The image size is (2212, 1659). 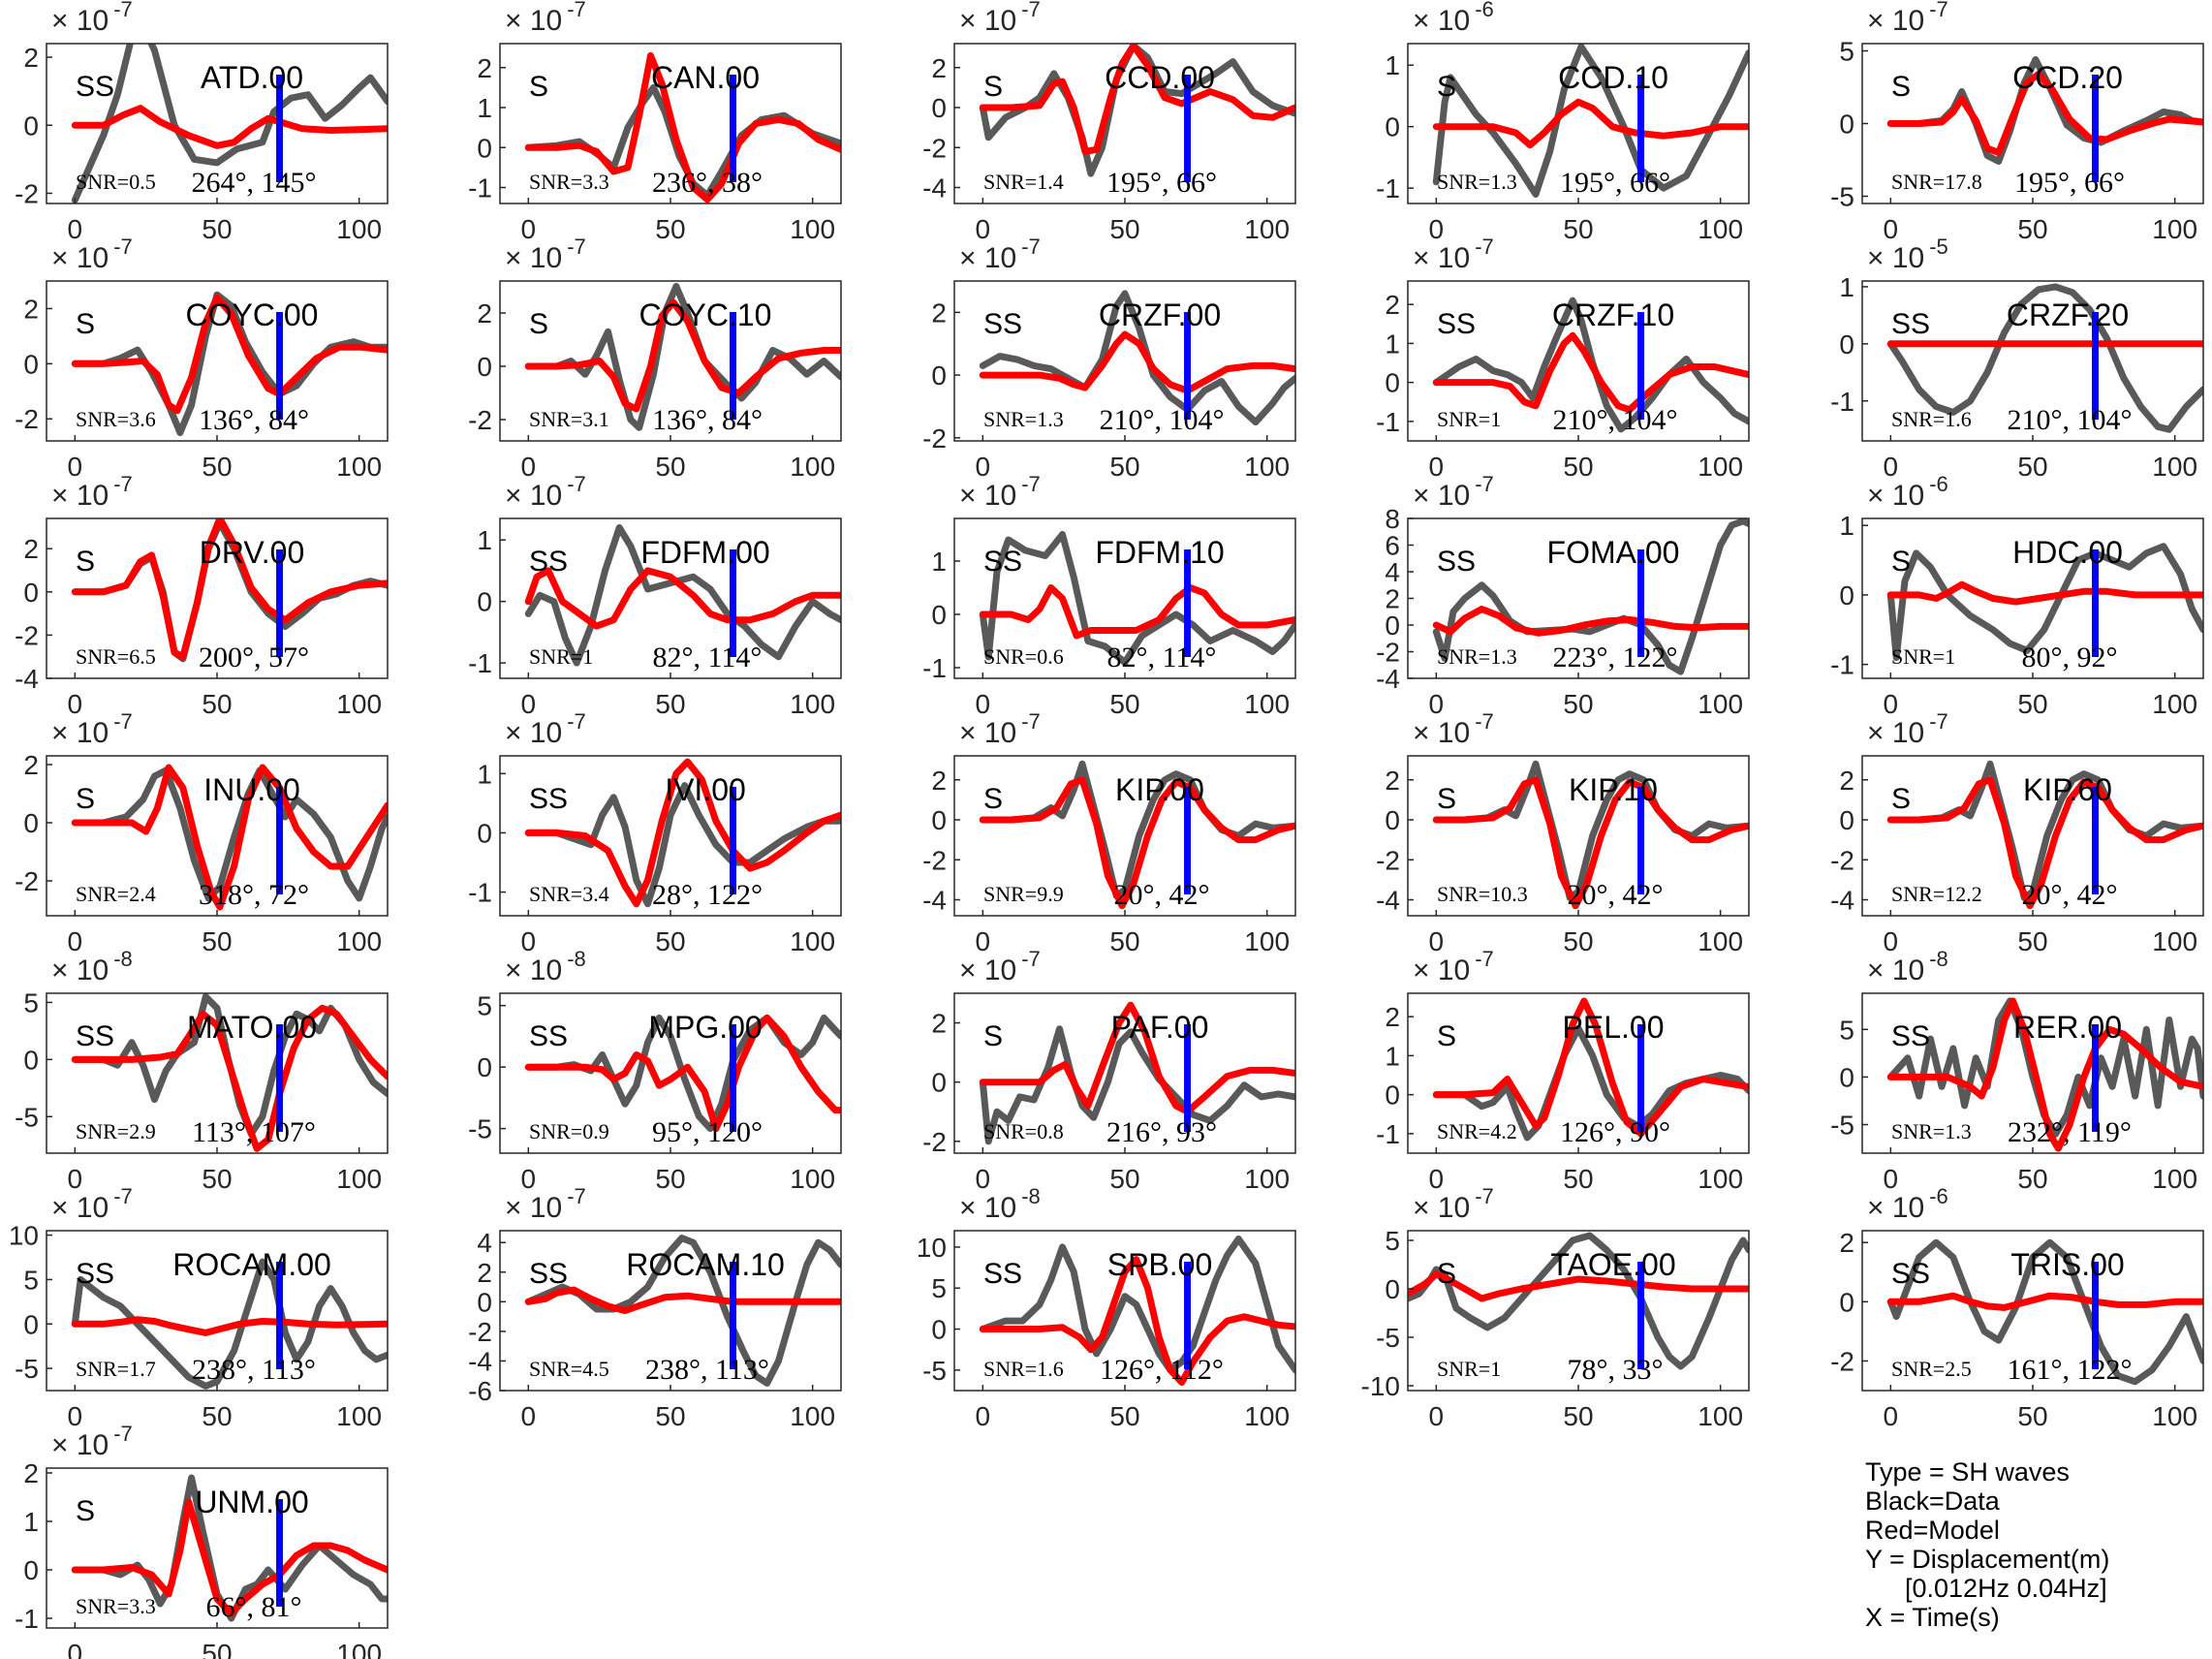 What do you see at coordinates (252, 1027) in the screenshot?
I see `station-label: MATO.00` at bounding box center [252, 1027].